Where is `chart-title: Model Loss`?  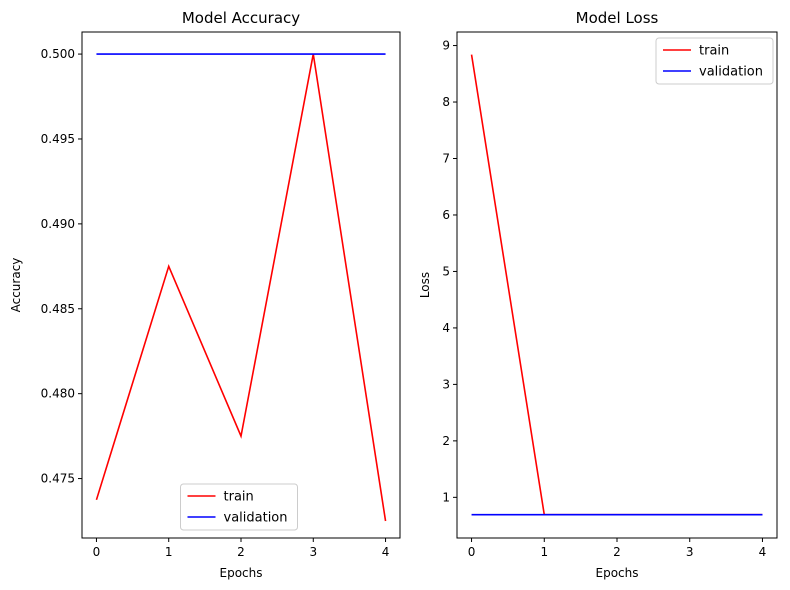 chart-title: Model Loss is located at coordinates (617, 18).